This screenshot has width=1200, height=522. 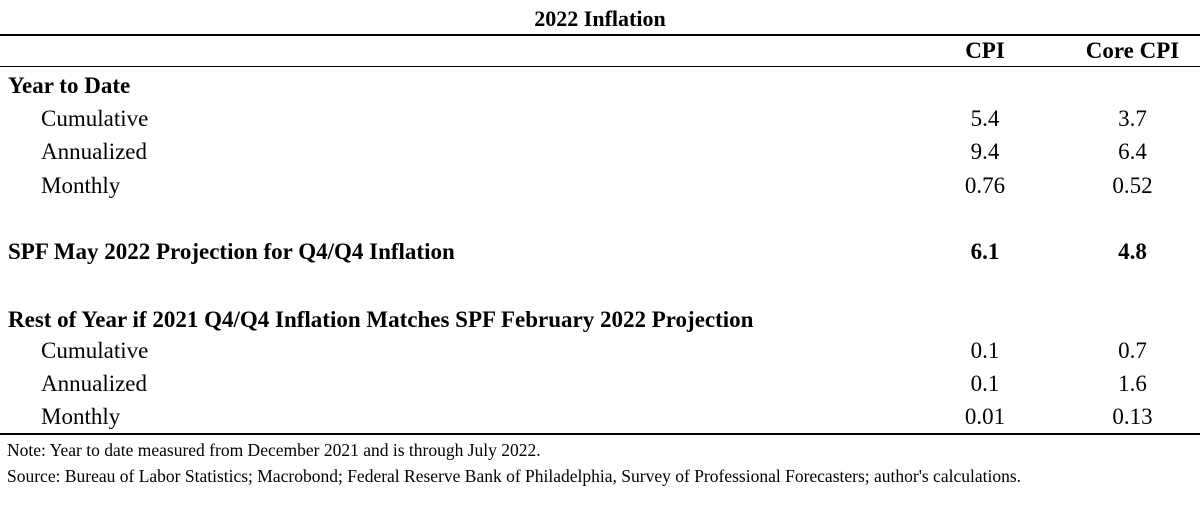 What do you see at coordinates (600, 86) in the screenshot?
I see `section-heading-year-to-date: Year to Date` at bounding box center [600, 86].